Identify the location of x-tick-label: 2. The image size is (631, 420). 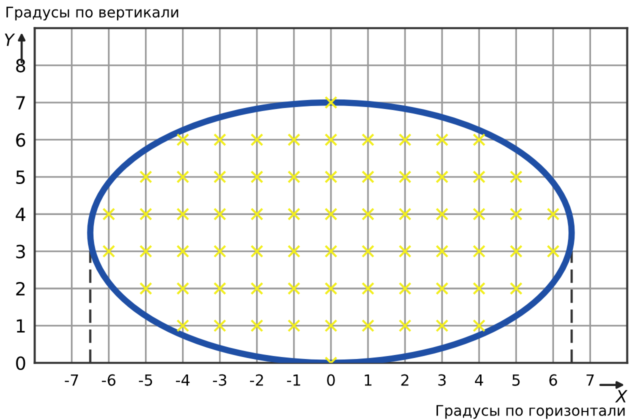
(404, 380).